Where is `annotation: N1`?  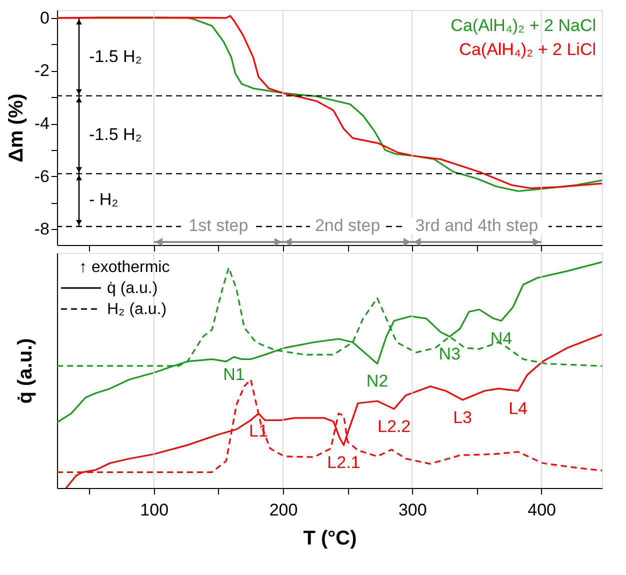 annotation: N1 is located at coordinates (234, 374).